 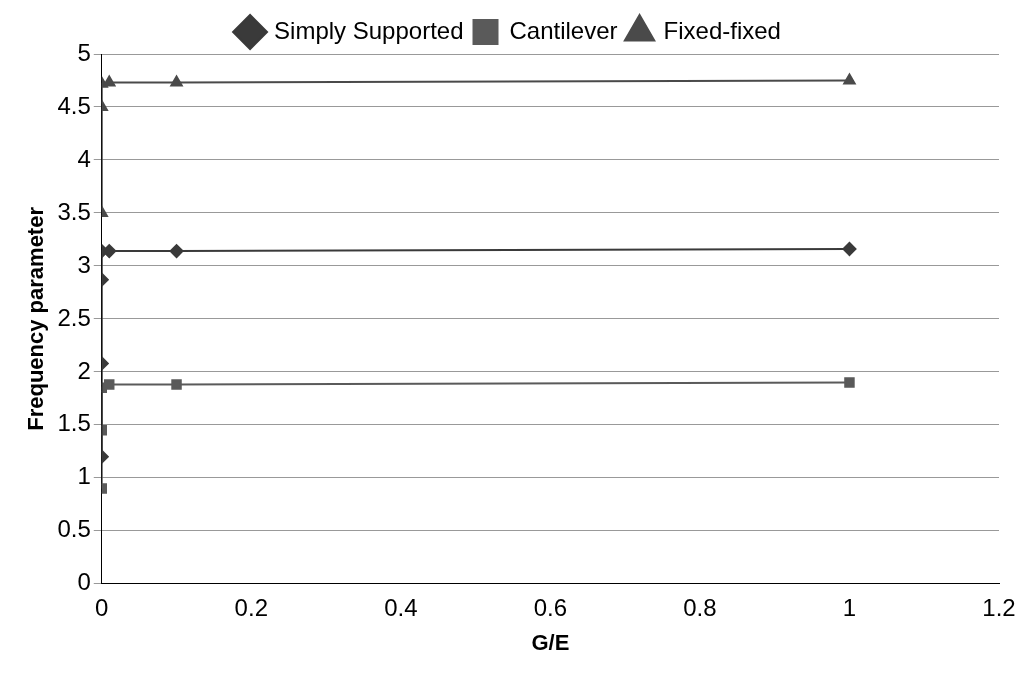 What do you see at coordinates (74, 529) in the screenshot?
I see `y-tick-label: 0.5` at bounding box center [74, 529].